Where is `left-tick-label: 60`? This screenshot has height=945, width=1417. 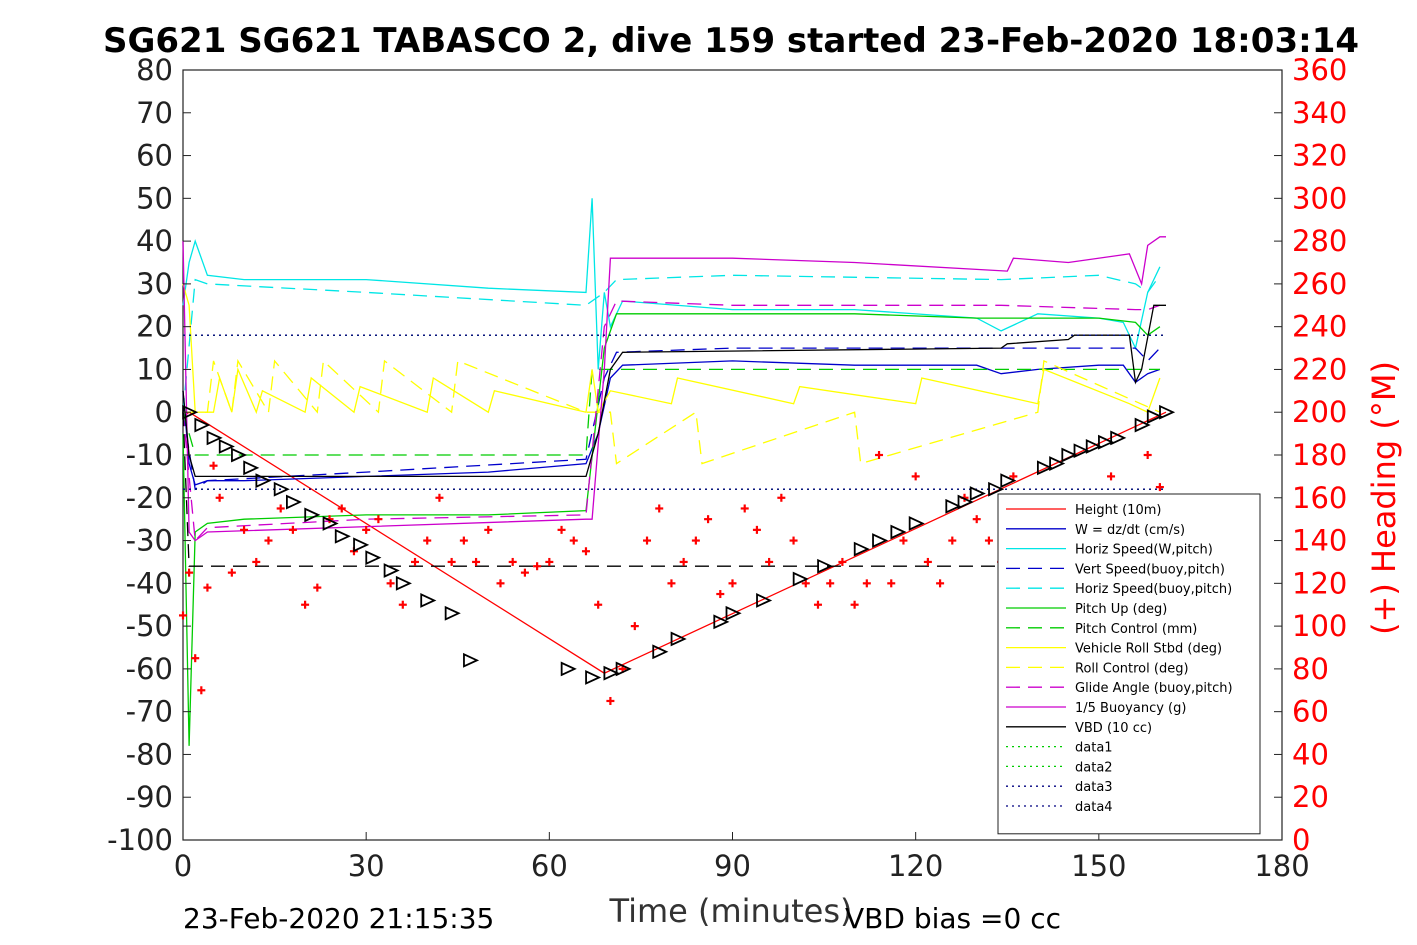
left-tick-label: 60 is located at coordinates (154, 156).